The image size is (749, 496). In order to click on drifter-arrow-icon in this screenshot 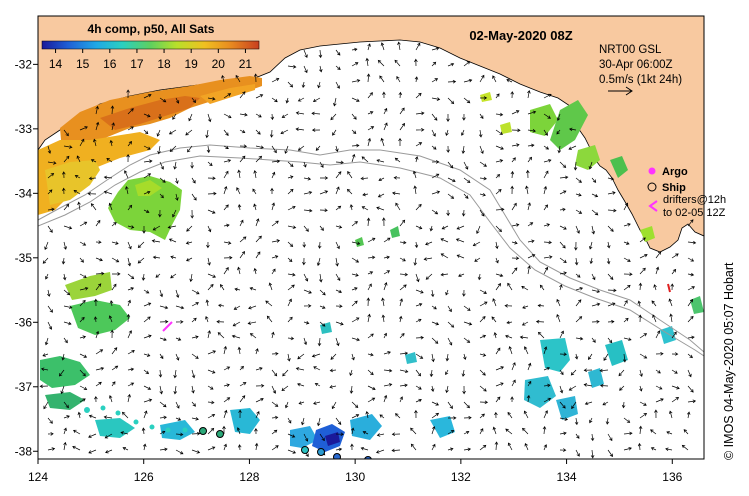, I will do `click(653, 206)`.